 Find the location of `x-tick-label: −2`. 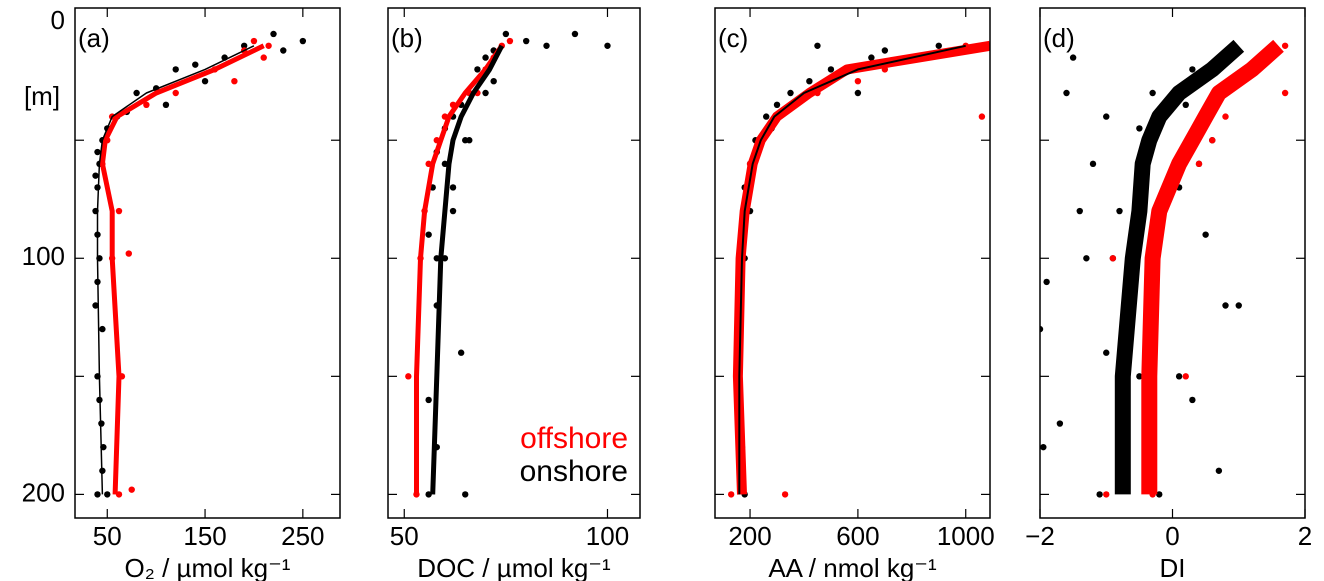

x-tick-label: −2 is located at coordinates (1040, 536).